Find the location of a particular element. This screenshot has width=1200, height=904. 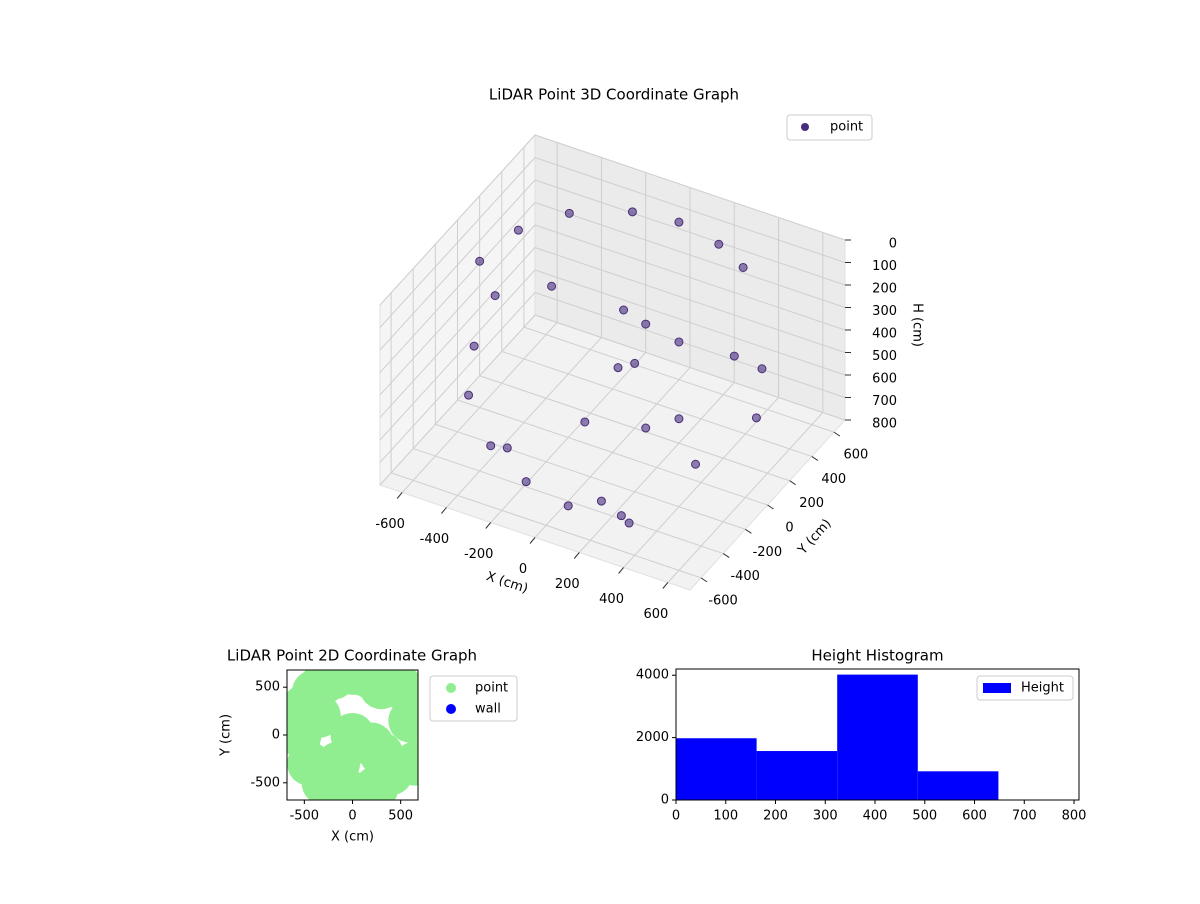

z-tick-label: 100 is located at coordinates (884, 266).